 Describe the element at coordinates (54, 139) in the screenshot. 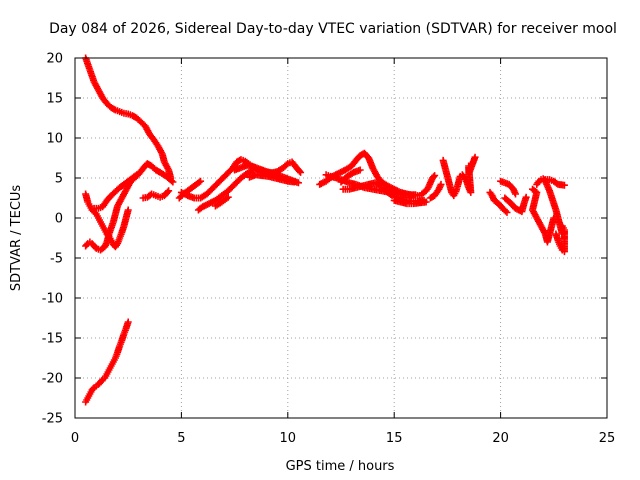

I see `y-tick-label: 10` at that location.